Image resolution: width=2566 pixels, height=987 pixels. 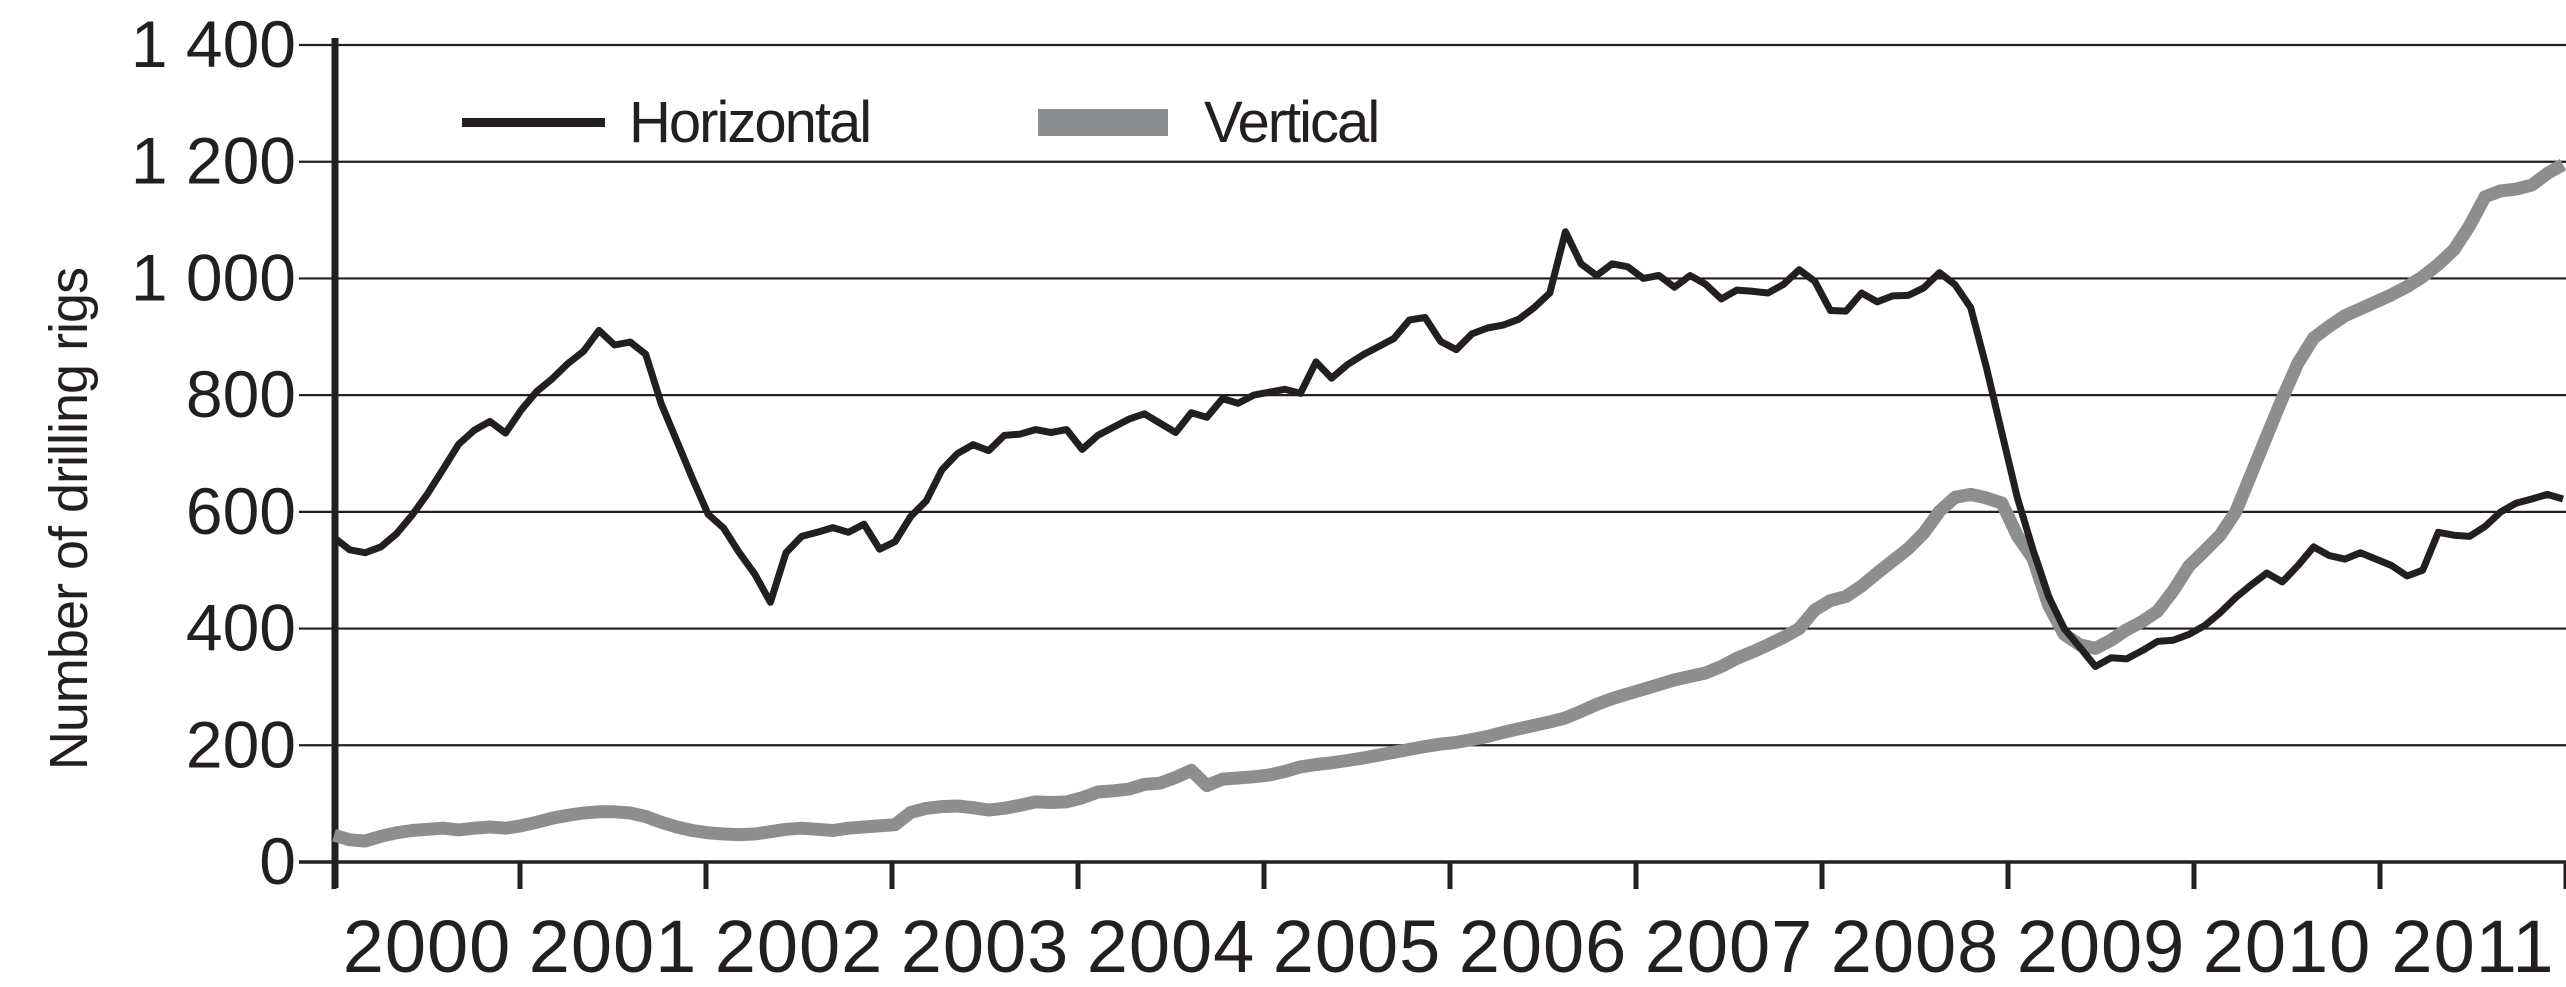 I want to click on y-tick-label-0: 0, so click(x=277, y=861).